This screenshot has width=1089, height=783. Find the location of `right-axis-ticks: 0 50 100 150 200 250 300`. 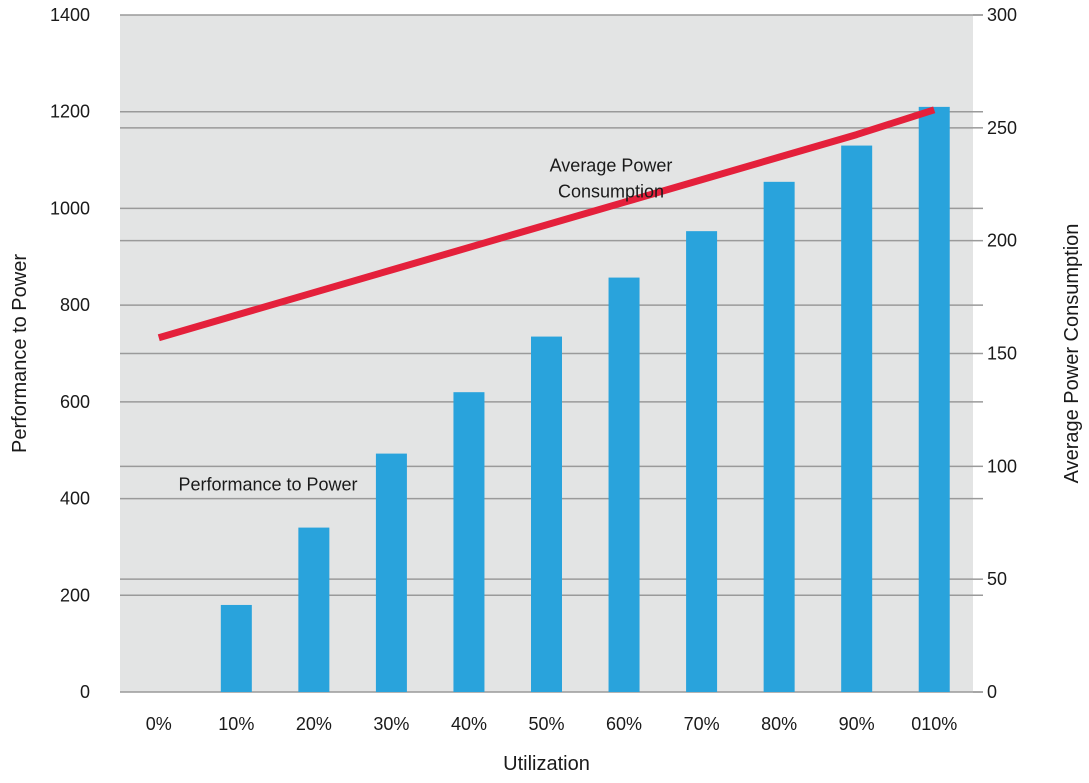

right-axis-ticks: 0 50 100 150 200 250 300 is located at coordinates (1002, 353).